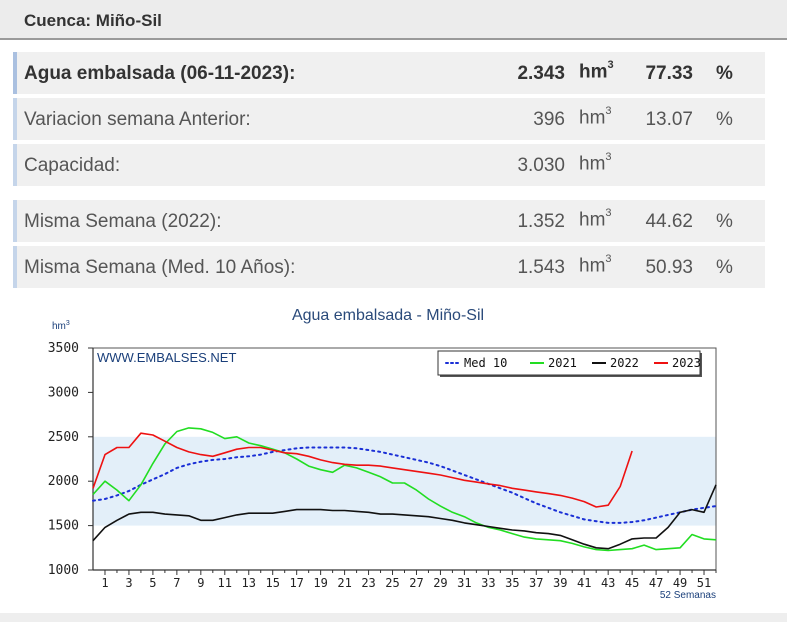  I want to click on y-tick-label: 3500, so click(63, 348).